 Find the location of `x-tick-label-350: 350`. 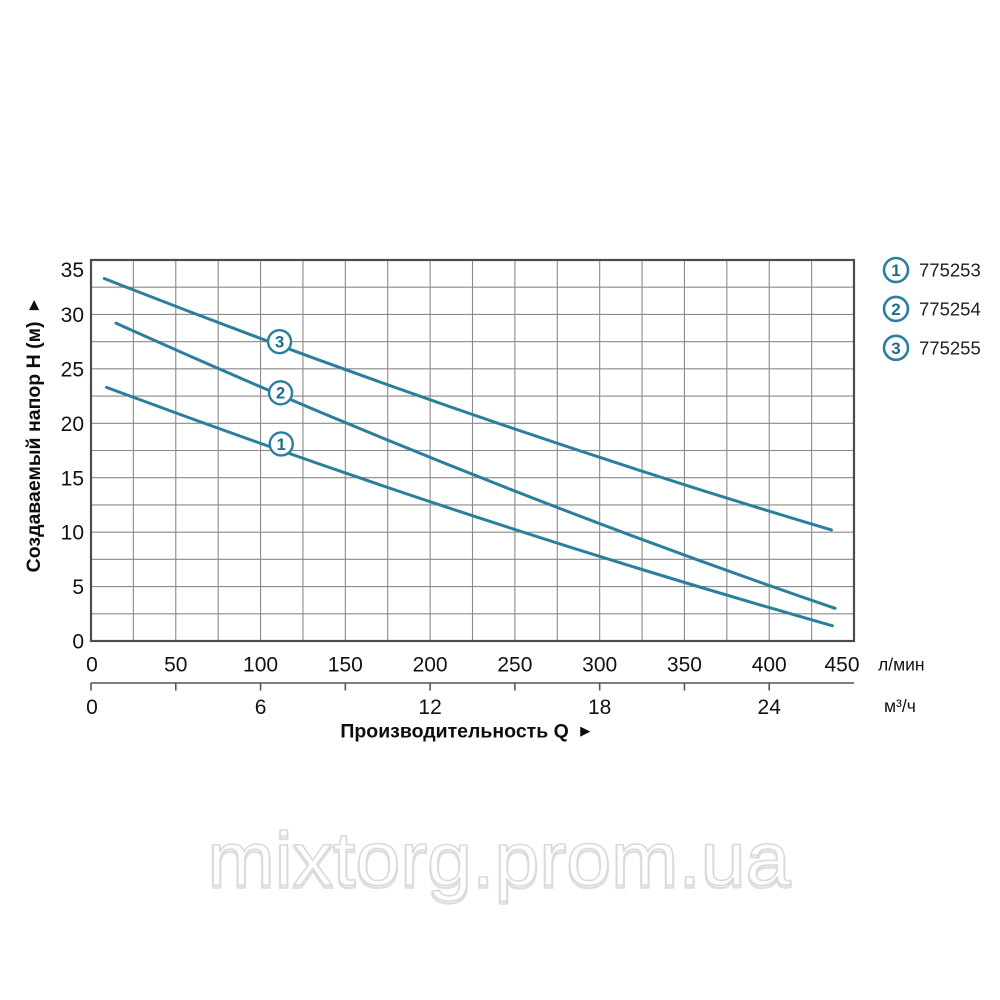

x-tick-label-350: 350 is located at coordinates (684, 665).